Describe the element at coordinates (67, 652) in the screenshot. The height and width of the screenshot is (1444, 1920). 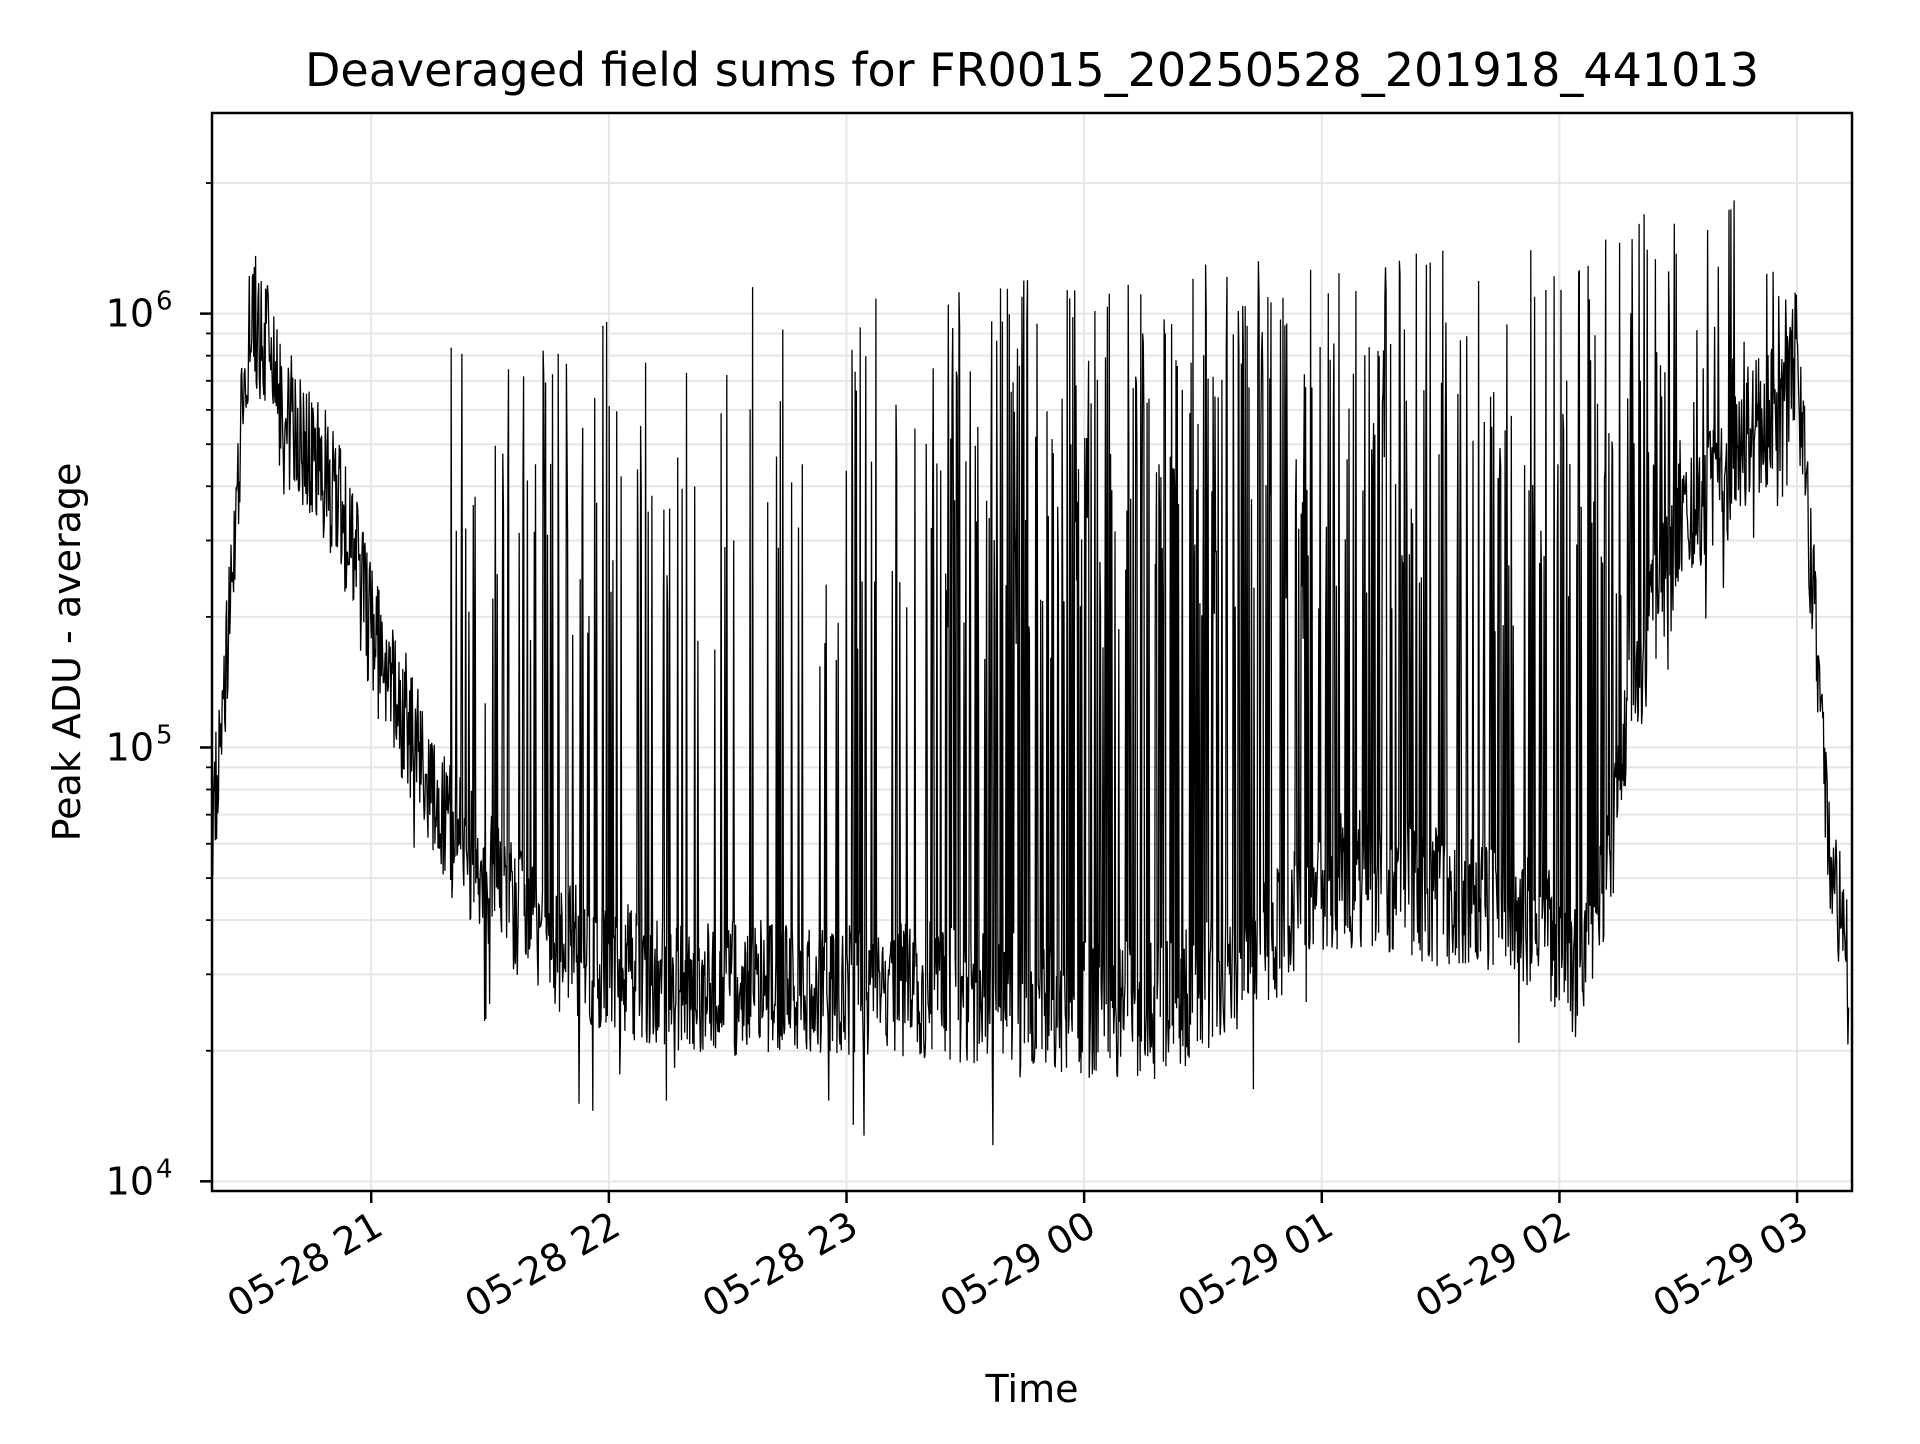
I see `y-axis-label: Peak ADU - average` at that location.